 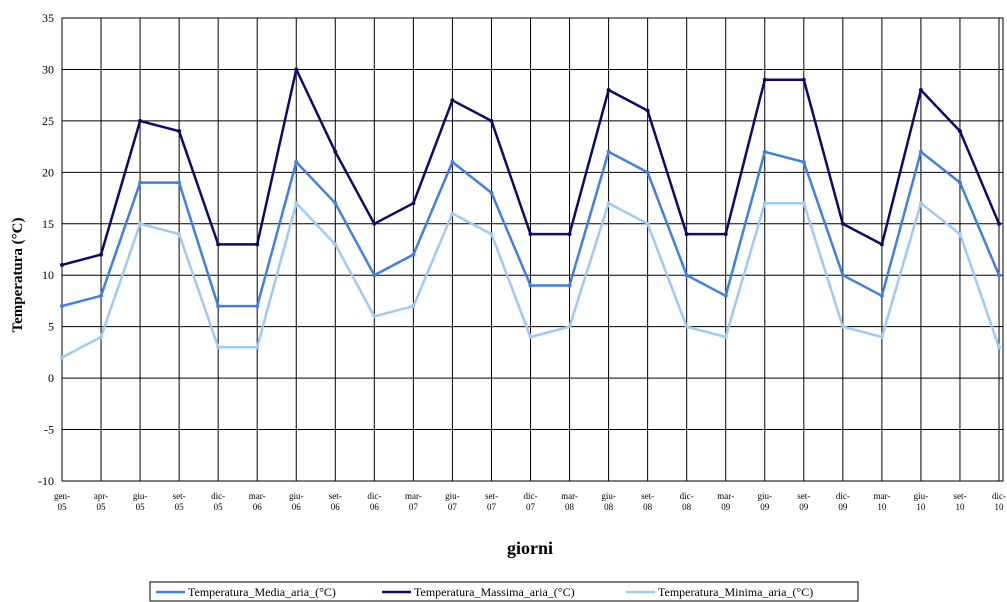 I want to click on x-tick-label: apr-, so click(x=101, y=496).